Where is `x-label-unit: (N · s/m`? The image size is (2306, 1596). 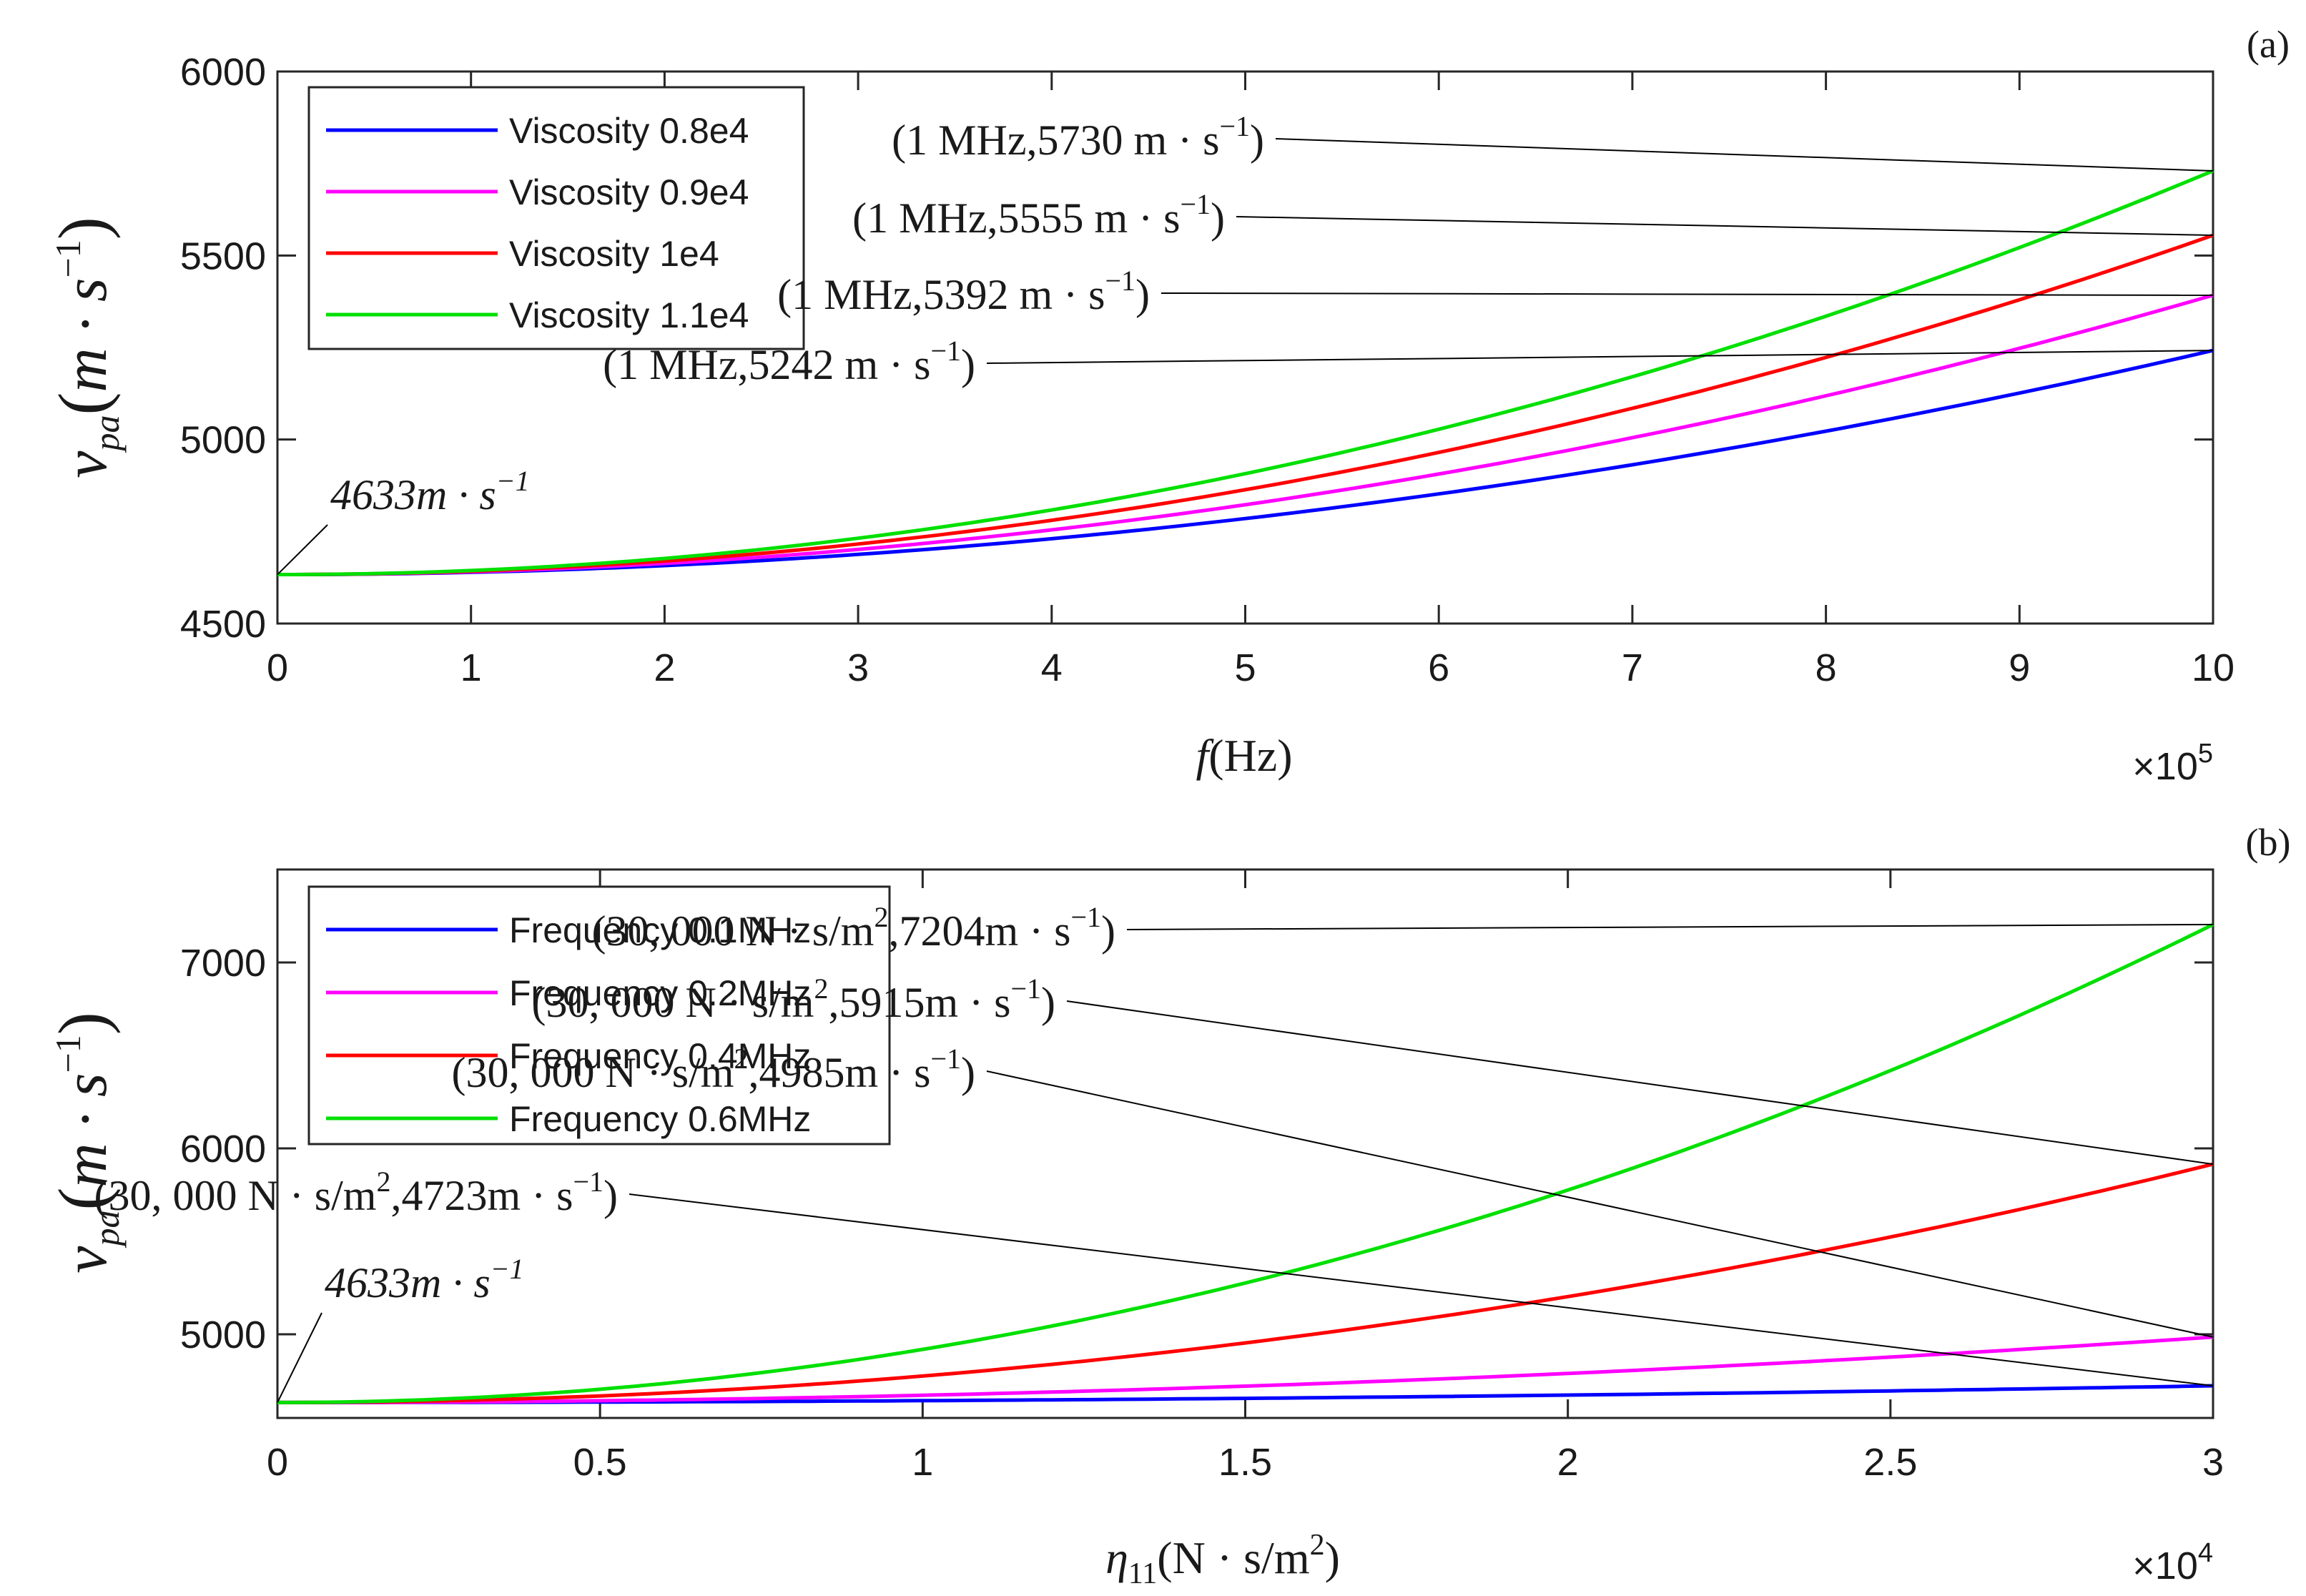 x-label-unit: (N · s/m is located at coordinates (1233, 1557).